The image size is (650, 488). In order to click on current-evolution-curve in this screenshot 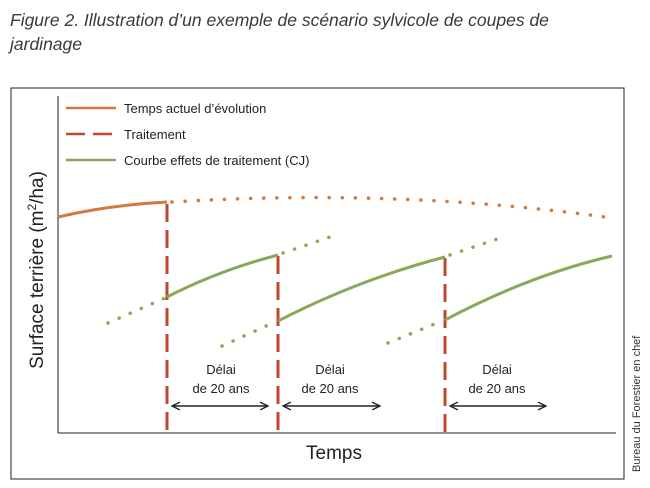, I will do `click(112, 209)`.